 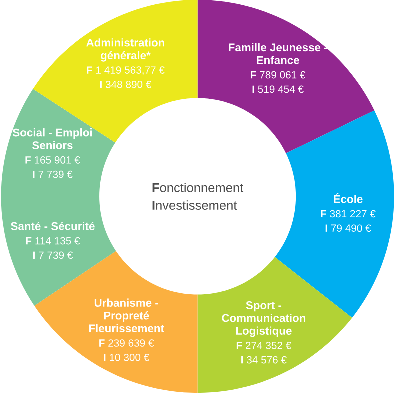 I want to click on text: F 165 901 €, so click(x=53, y=160).